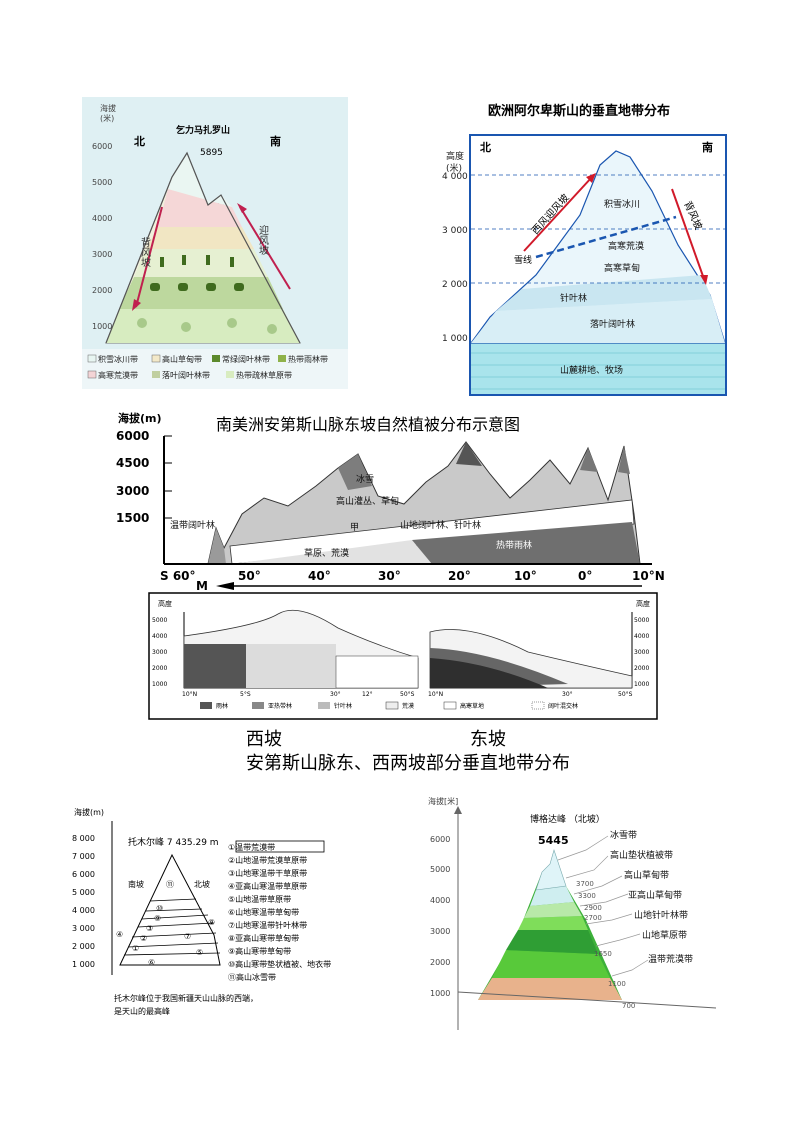 The height and width of the screenshot is (1132, 800). I want to click on legend-label: 高寒荒漠带, so click(118, 375).